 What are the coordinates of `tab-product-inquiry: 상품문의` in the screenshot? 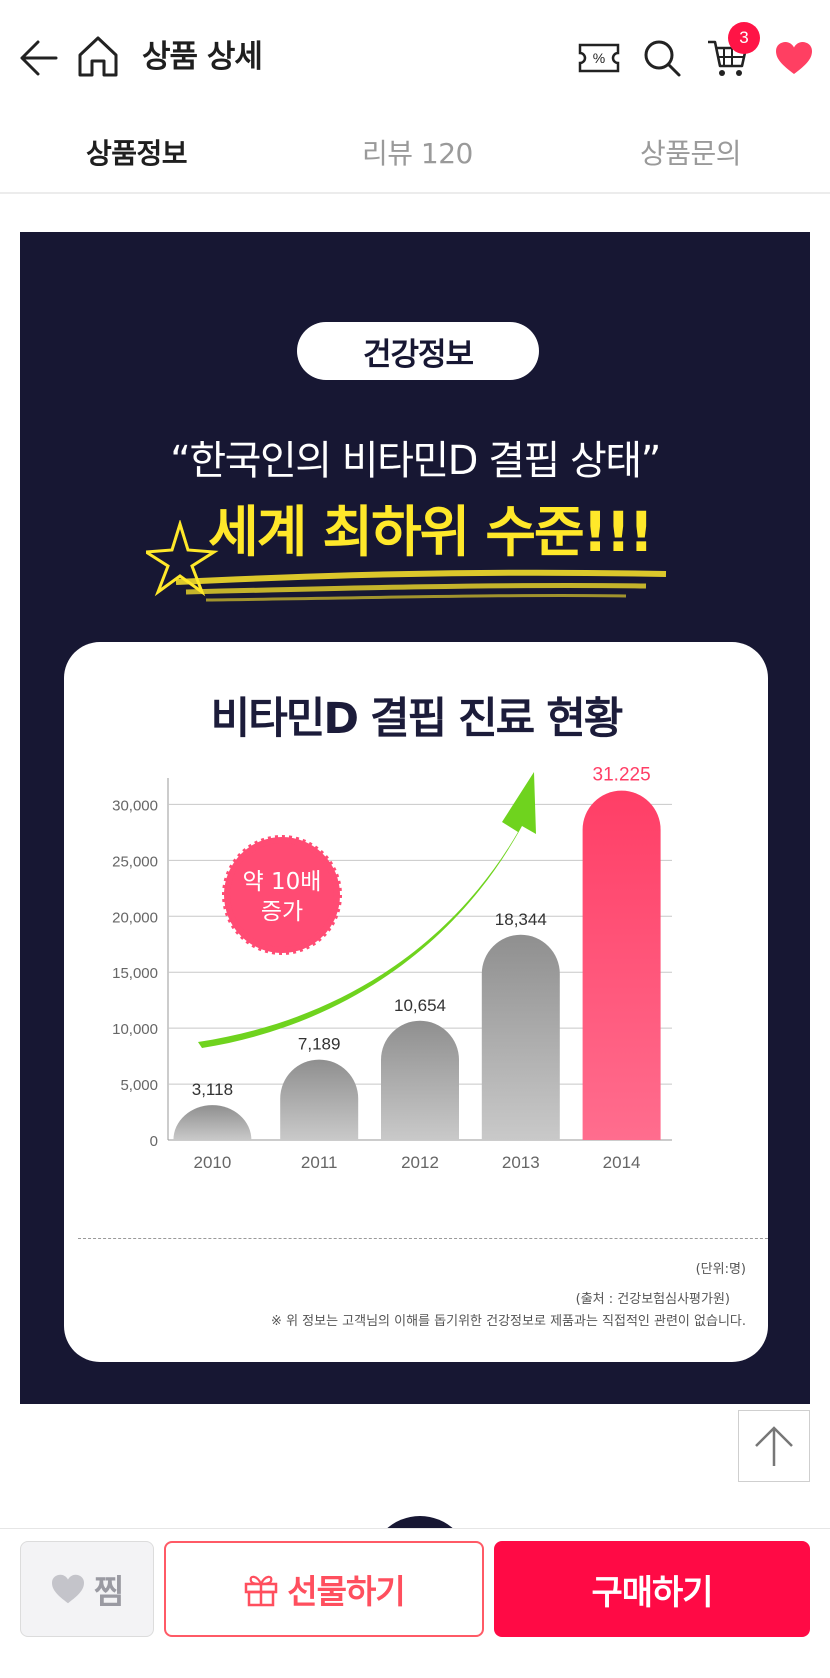 It's located at (691, 153).